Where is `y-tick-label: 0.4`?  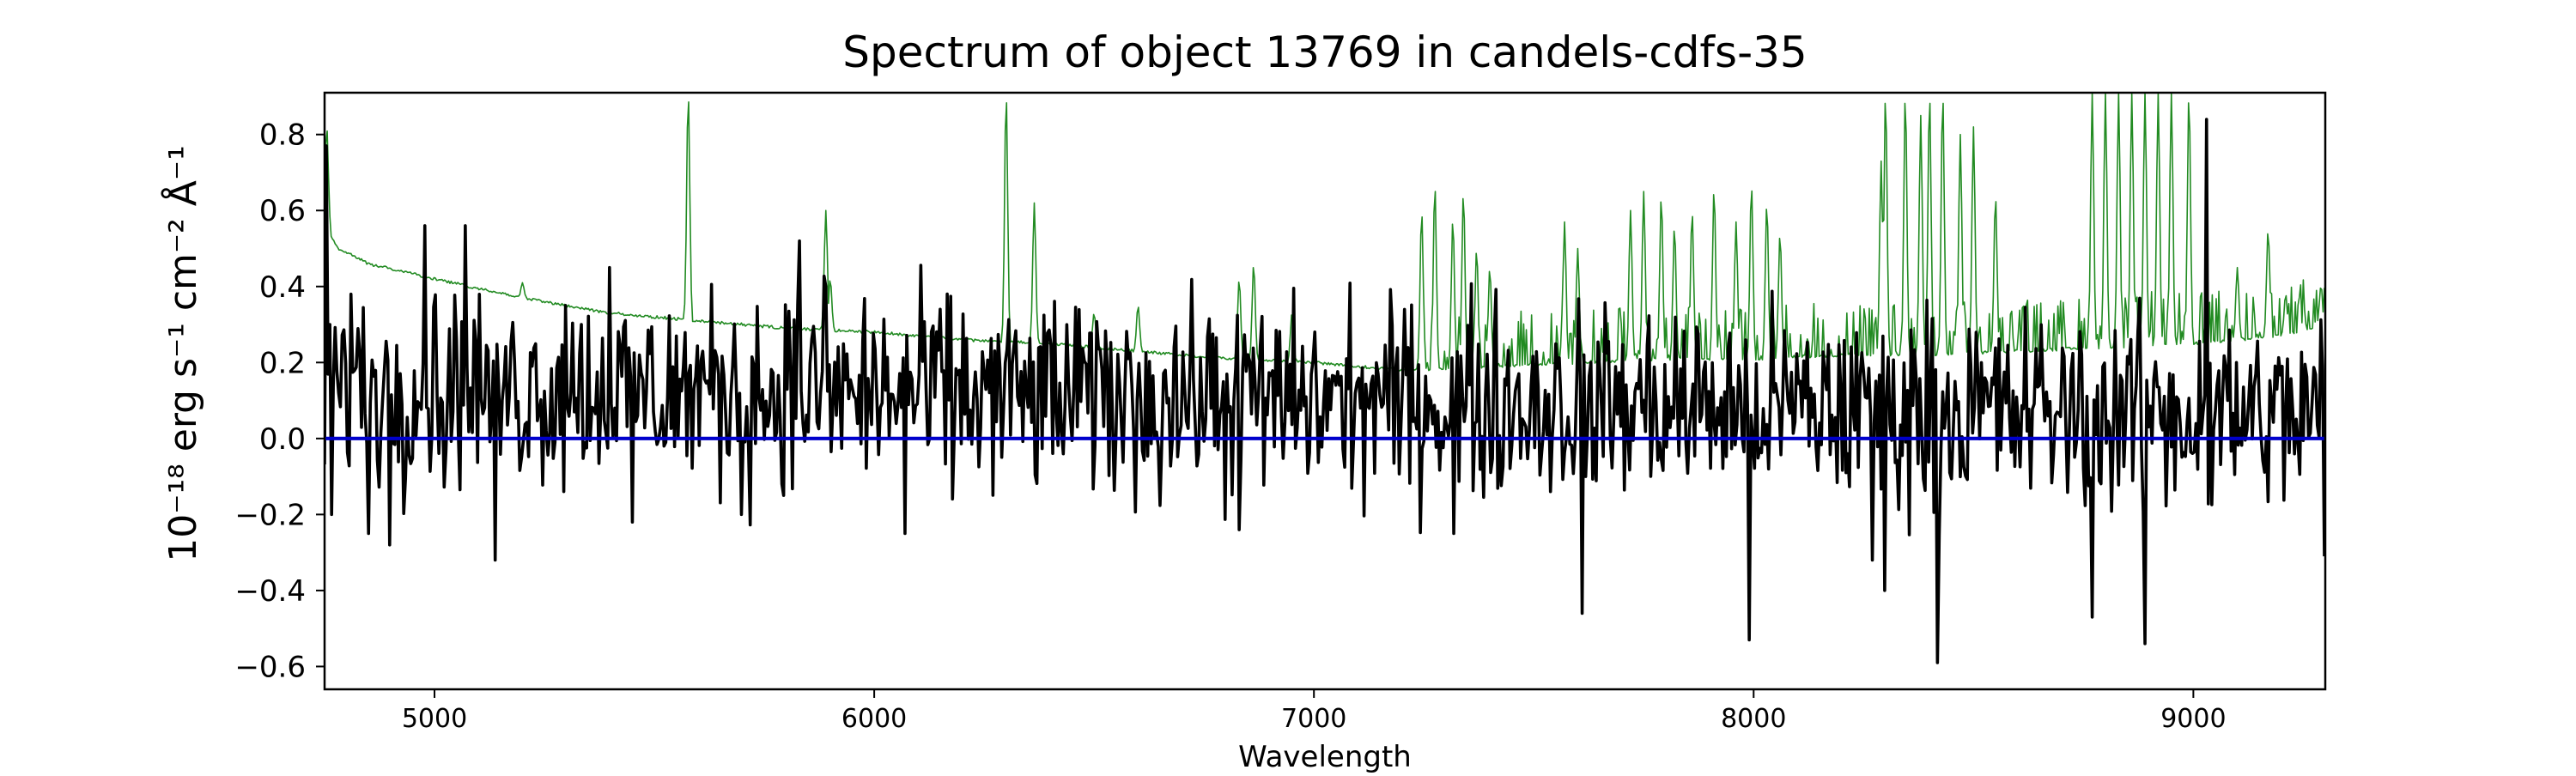
y-tick-label: 0.4 is located at coordinates (282, 287).